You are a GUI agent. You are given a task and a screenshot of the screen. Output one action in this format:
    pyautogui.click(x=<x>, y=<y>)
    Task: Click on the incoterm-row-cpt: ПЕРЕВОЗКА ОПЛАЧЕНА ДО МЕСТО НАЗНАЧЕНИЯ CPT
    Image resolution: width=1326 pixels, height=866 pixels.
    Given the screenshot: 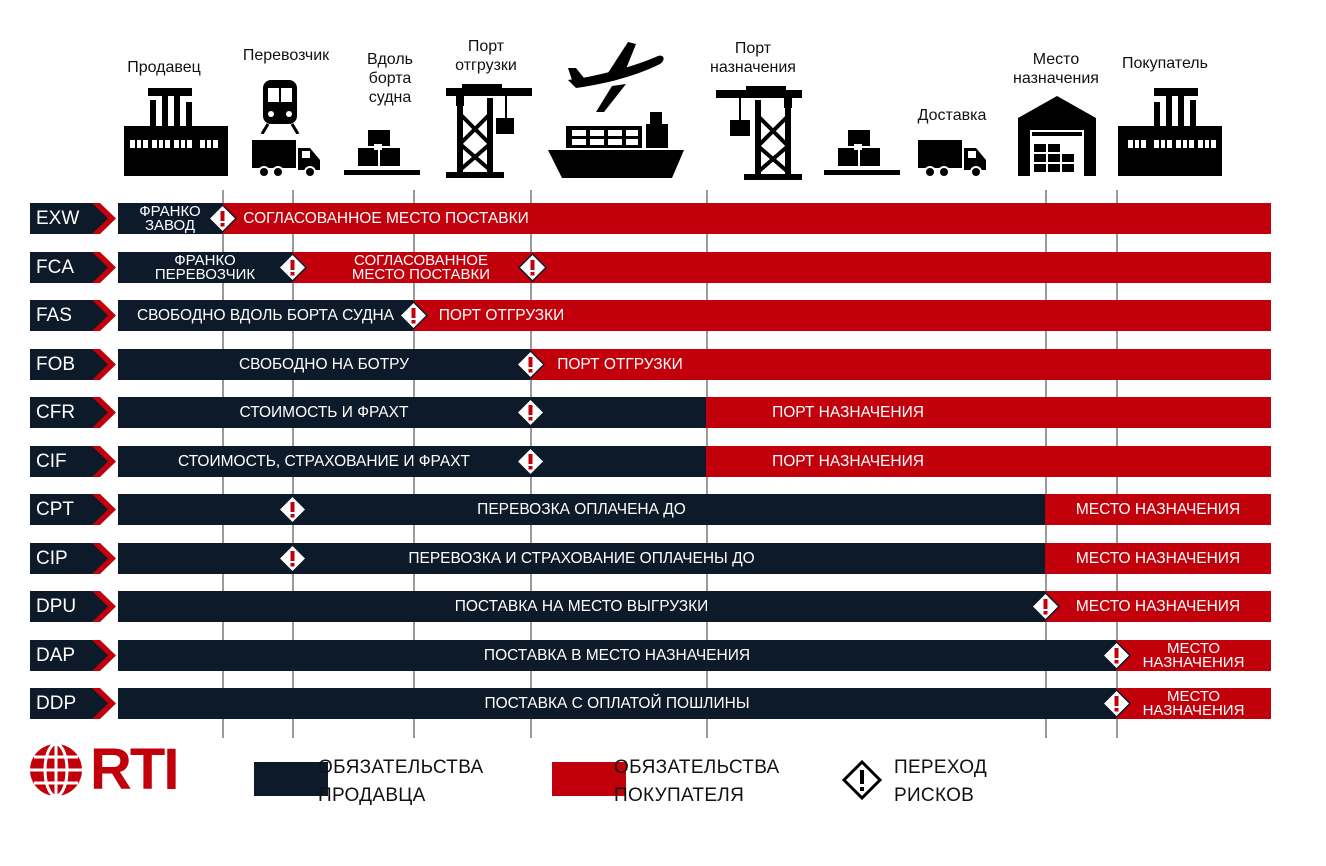 What is the action you would take?
    pyautogui.click(x=650, y=509)
    